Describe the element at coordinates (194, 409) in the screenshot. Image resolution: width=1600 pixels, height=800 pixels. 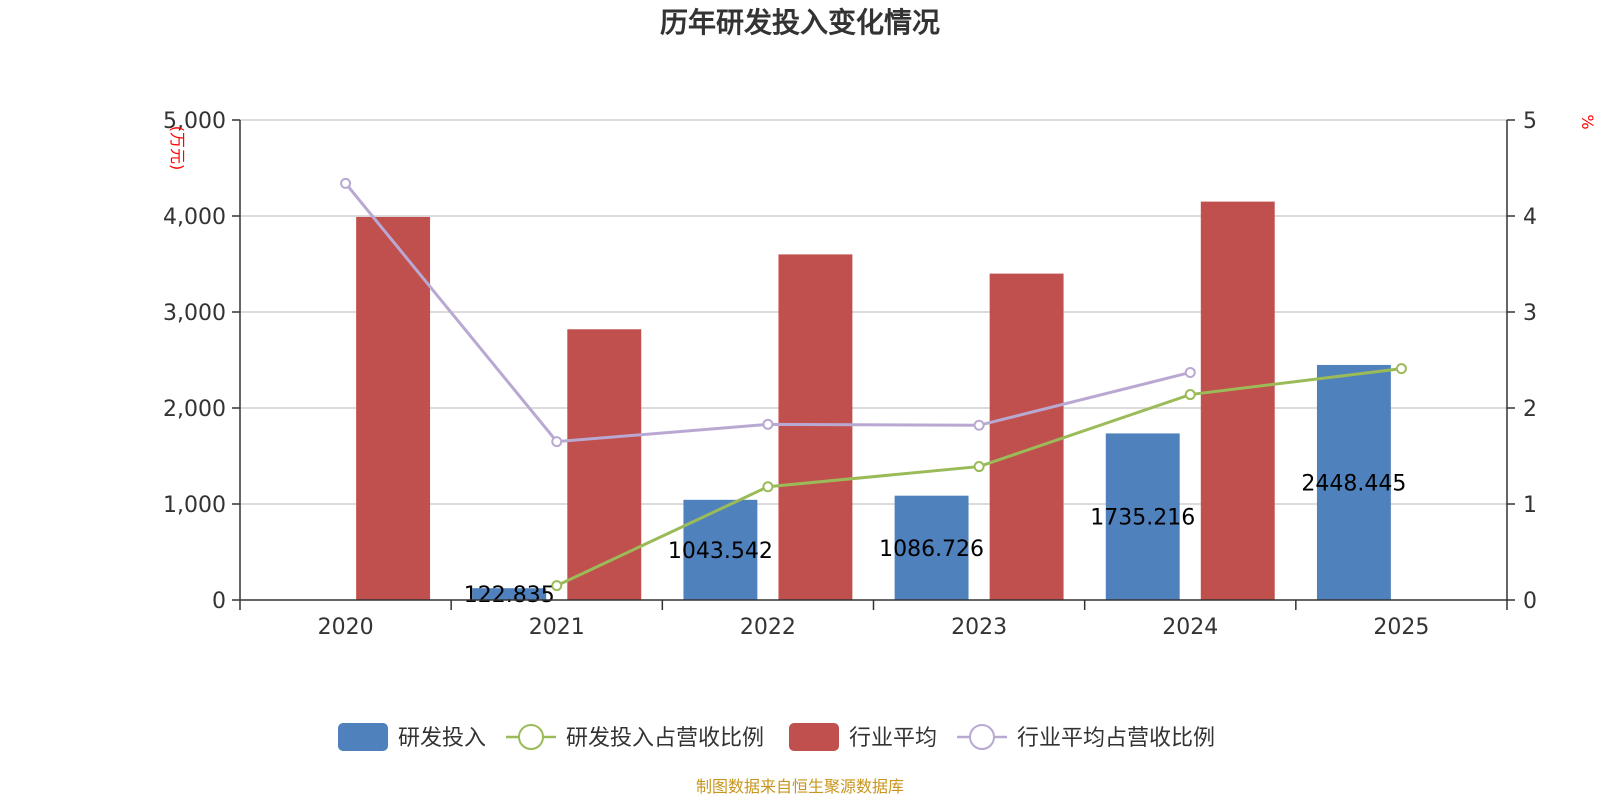
I see `left-axis-tick-label: 2,000` at that location.